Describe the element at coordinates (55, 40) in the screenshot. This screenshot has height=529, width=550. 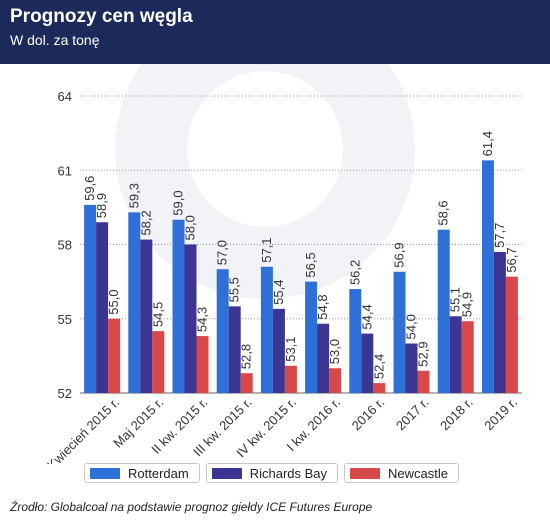
I see `chart-subtitle: W dol. za tonę` at that location.